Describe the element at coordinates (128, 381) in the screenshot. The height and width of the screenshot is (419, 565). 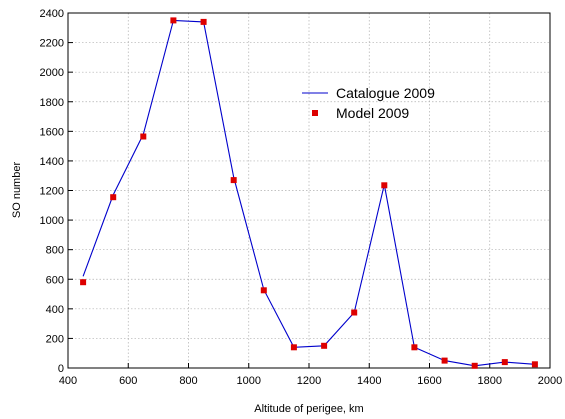
I see `x-tick-label: 600` at that location.